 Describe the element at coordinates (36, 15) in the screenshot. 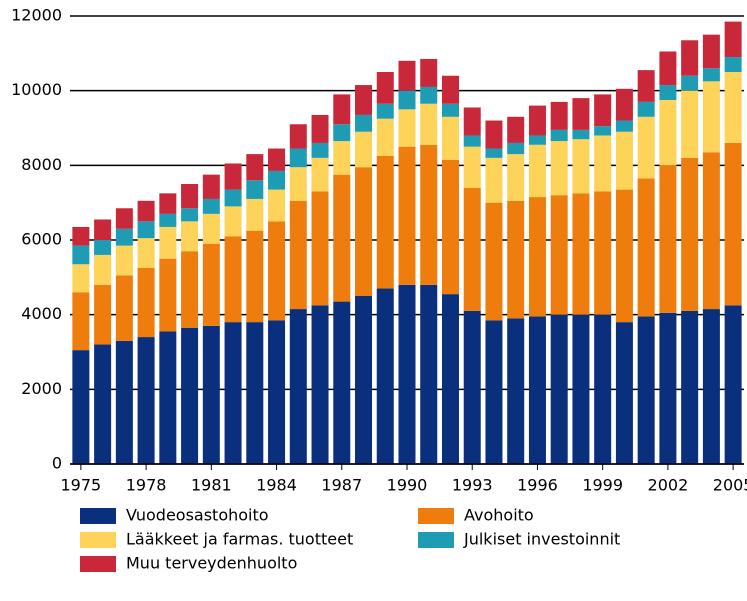

I see `y-tick-label: 12000` at that location.